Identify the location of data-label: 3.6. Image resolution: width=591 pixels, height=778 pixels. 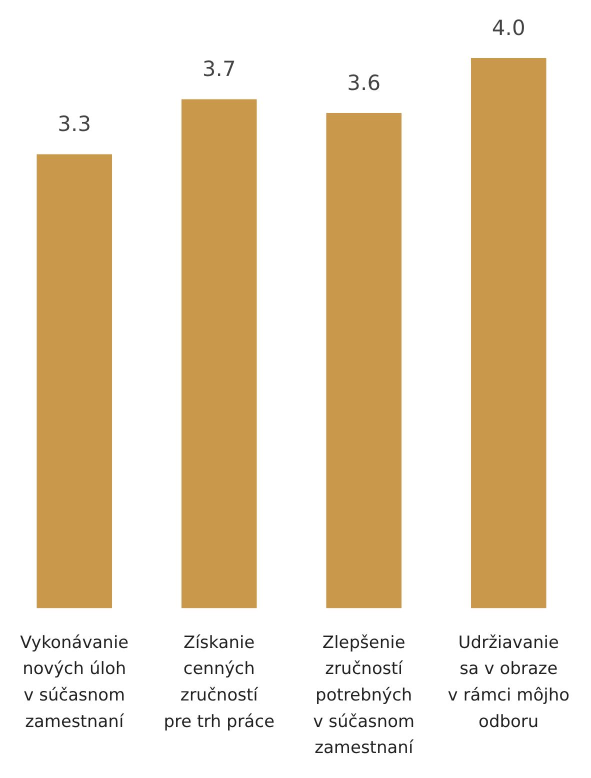
(364, 82).